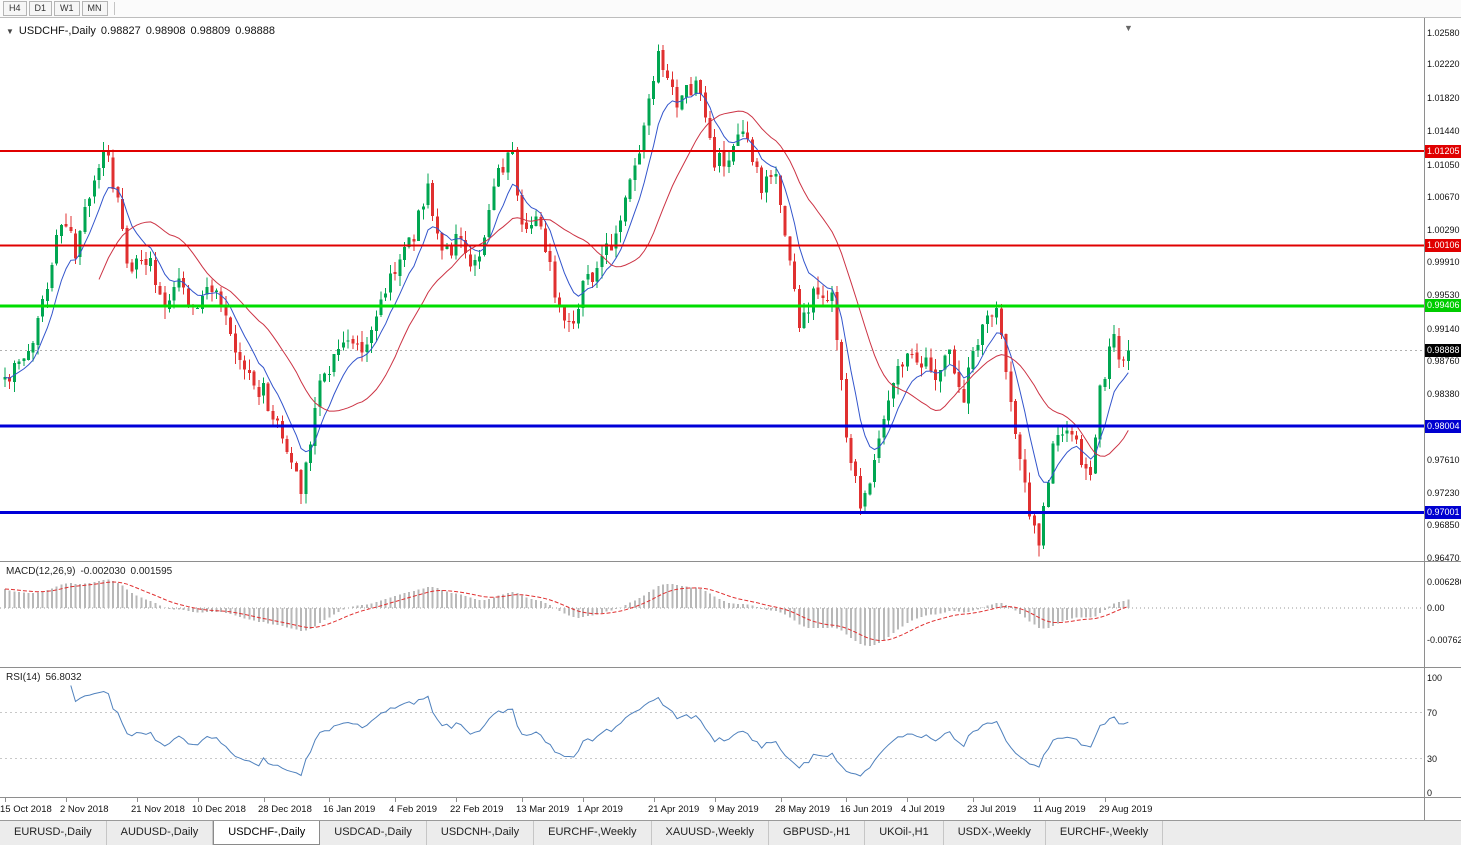  I want to click on time-axis-label: 22 Feb 2019, so click(477, 809).